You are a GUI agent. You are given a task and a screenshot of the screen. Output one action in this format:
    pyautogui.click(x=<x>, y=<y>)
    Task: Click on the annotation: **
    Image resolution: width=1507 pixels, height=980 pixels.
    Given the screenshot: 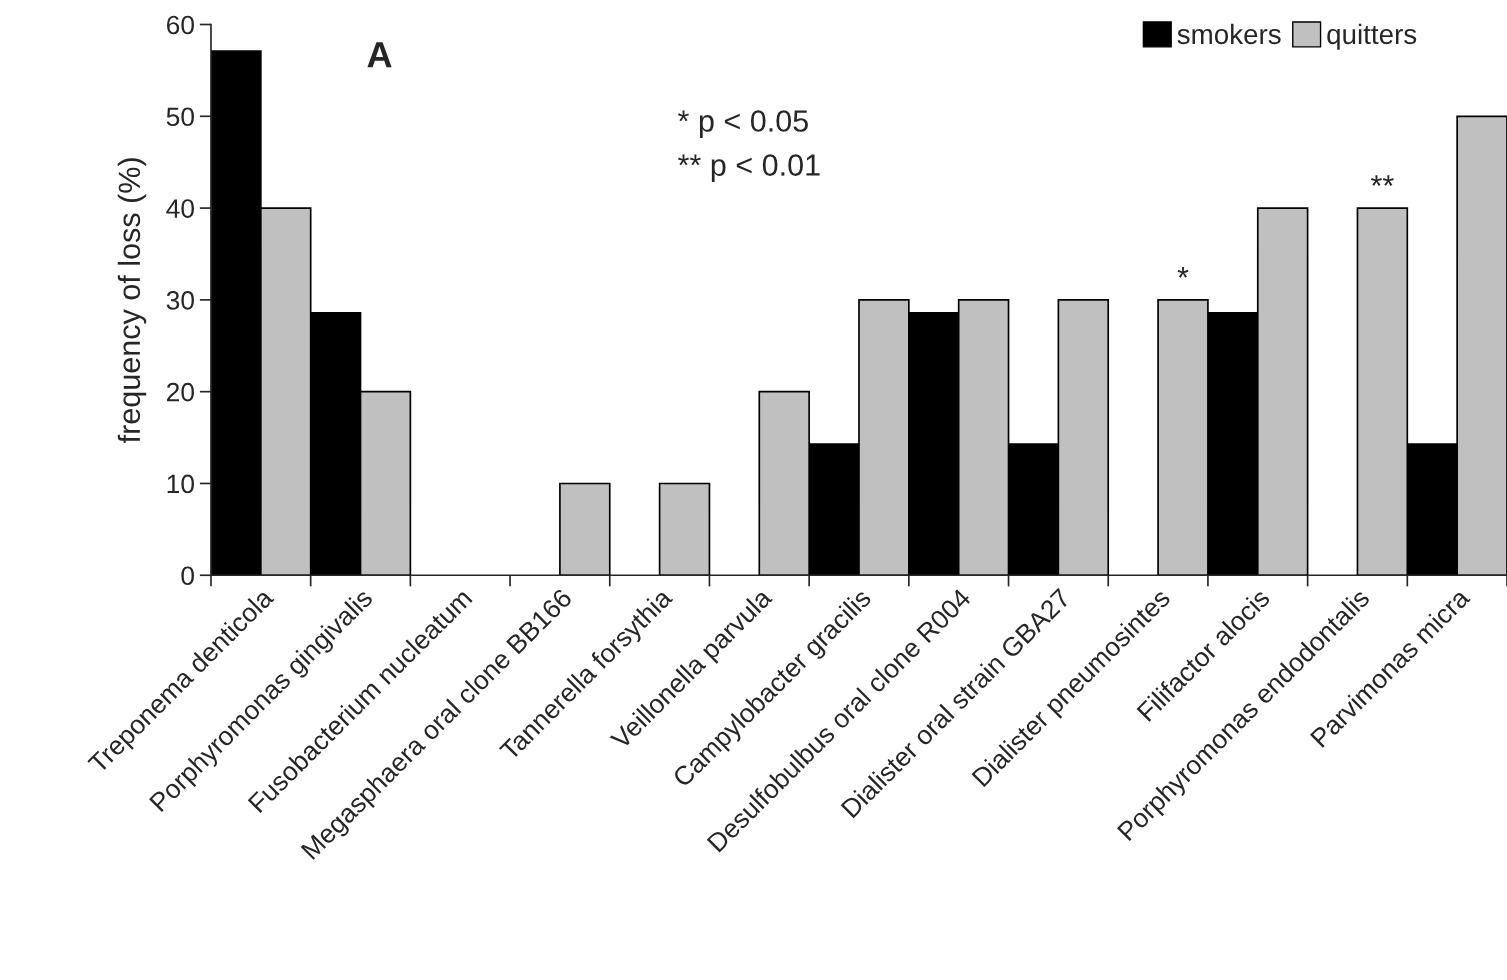 What is the action you would take?
    pyautogui.click(x=1382, y=180)
    